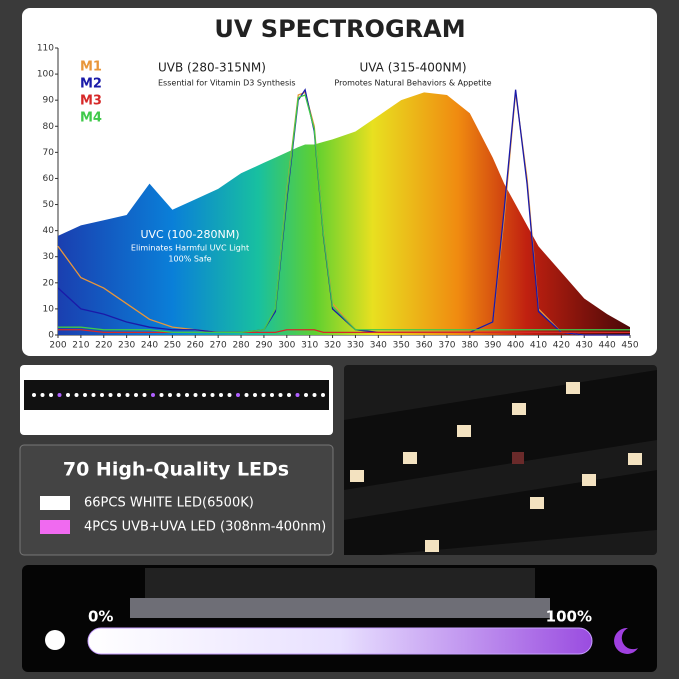 Image resolution: width=679 pixels, height=683 pixels. Describe the element at coordinates (569, 617) in the screenshot. I see `dimmer-high: 100%` at that location.